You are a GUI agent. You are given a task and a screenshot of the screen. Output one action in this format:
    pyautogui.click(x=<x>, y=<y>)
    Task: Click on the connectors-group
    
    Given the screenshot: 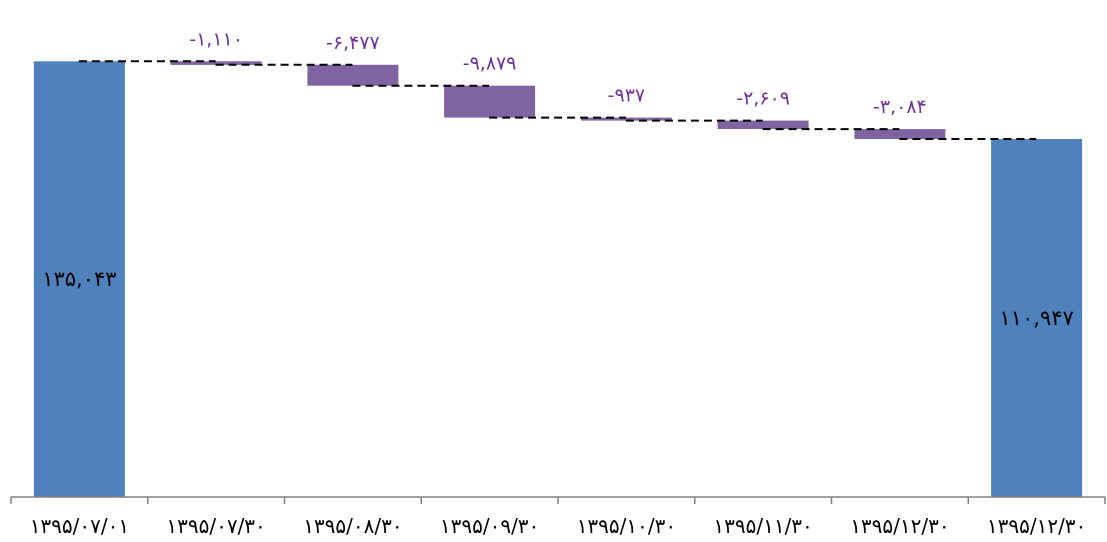 What is the action you would take?
    pyautogui.click(x=557, y=100)
    